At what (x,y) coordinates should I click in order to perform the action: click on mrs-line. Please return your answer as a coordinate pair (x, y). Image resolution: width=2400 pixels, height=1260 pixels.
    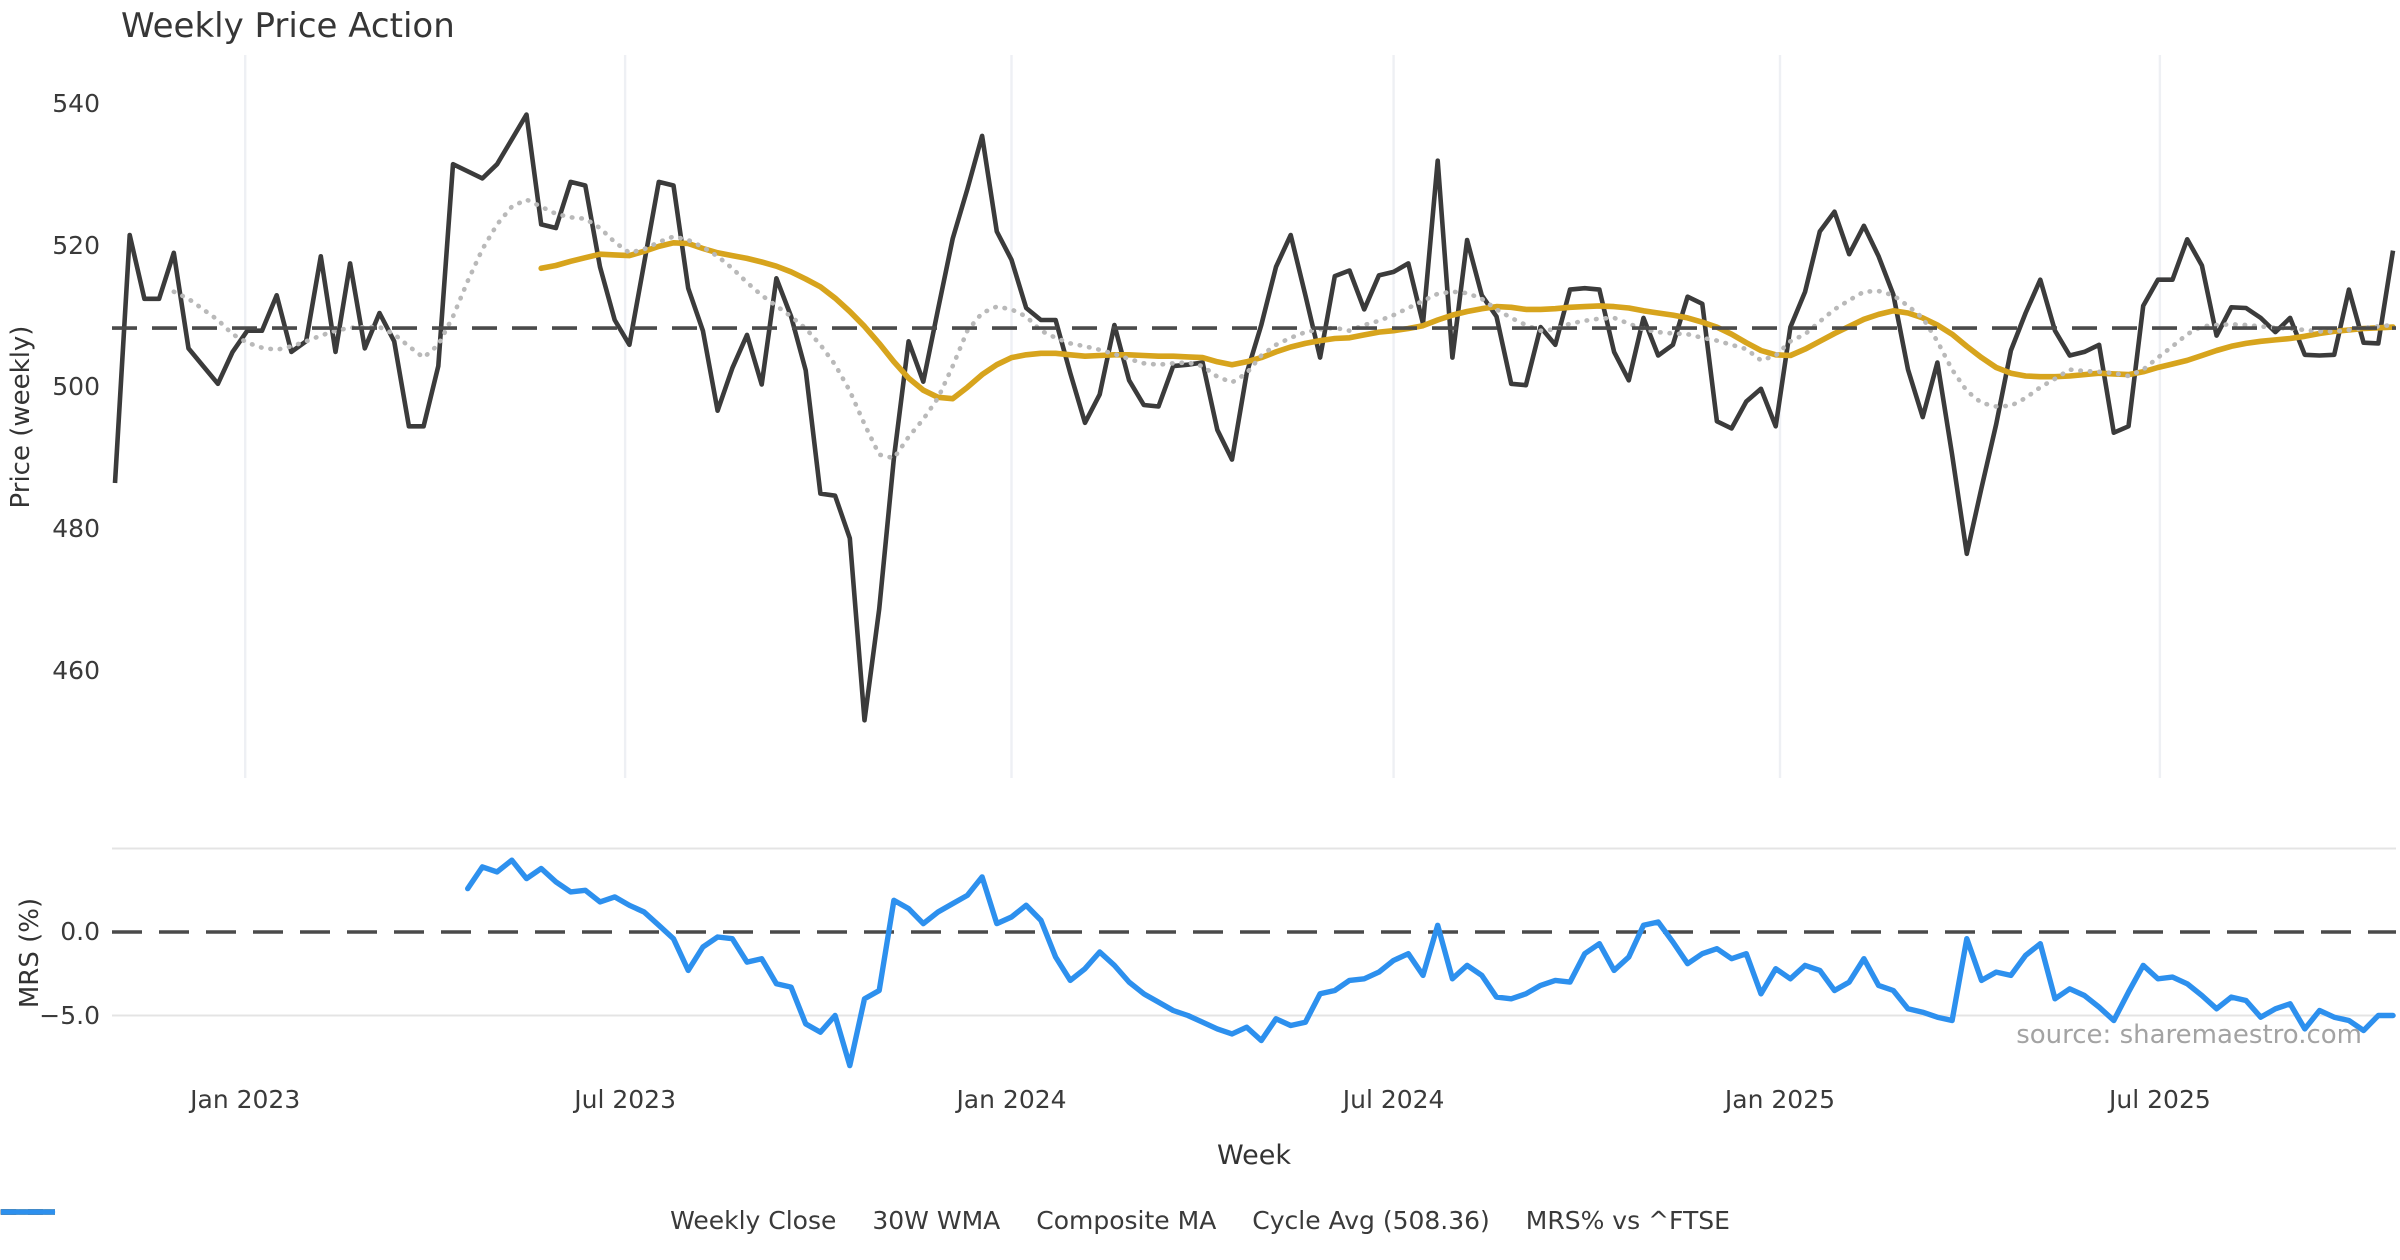
    Looking at the image, I should click on (1430, 963).